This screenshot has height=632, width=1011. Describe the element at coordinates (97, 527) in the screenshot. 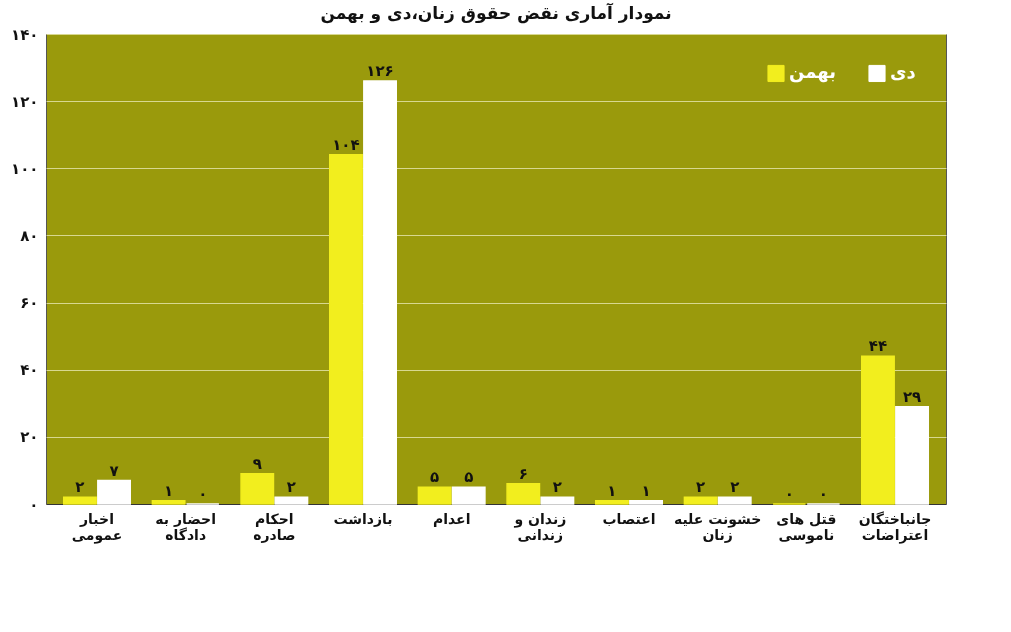

I see `x-tick-label: اخبار عمومی` at that location.